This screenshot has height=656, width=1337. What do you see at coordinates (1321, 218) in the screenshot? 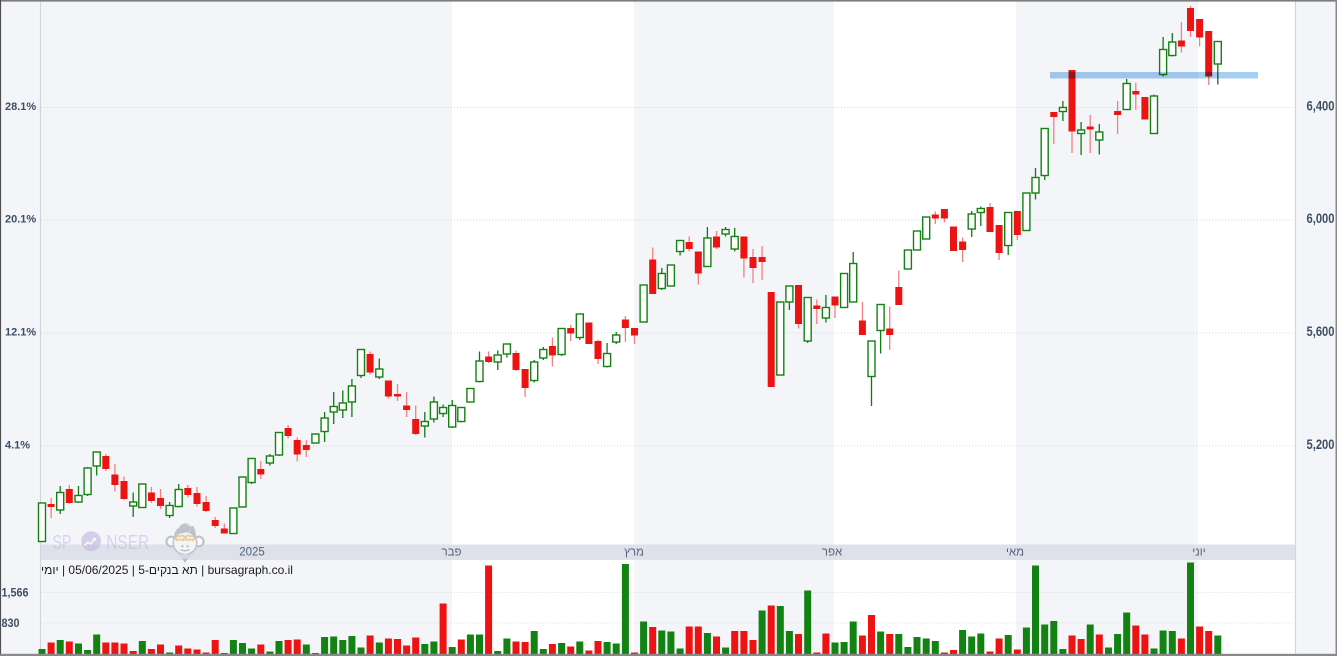
I see `svg-text: 6,000` at bounding box center [1321, 218].